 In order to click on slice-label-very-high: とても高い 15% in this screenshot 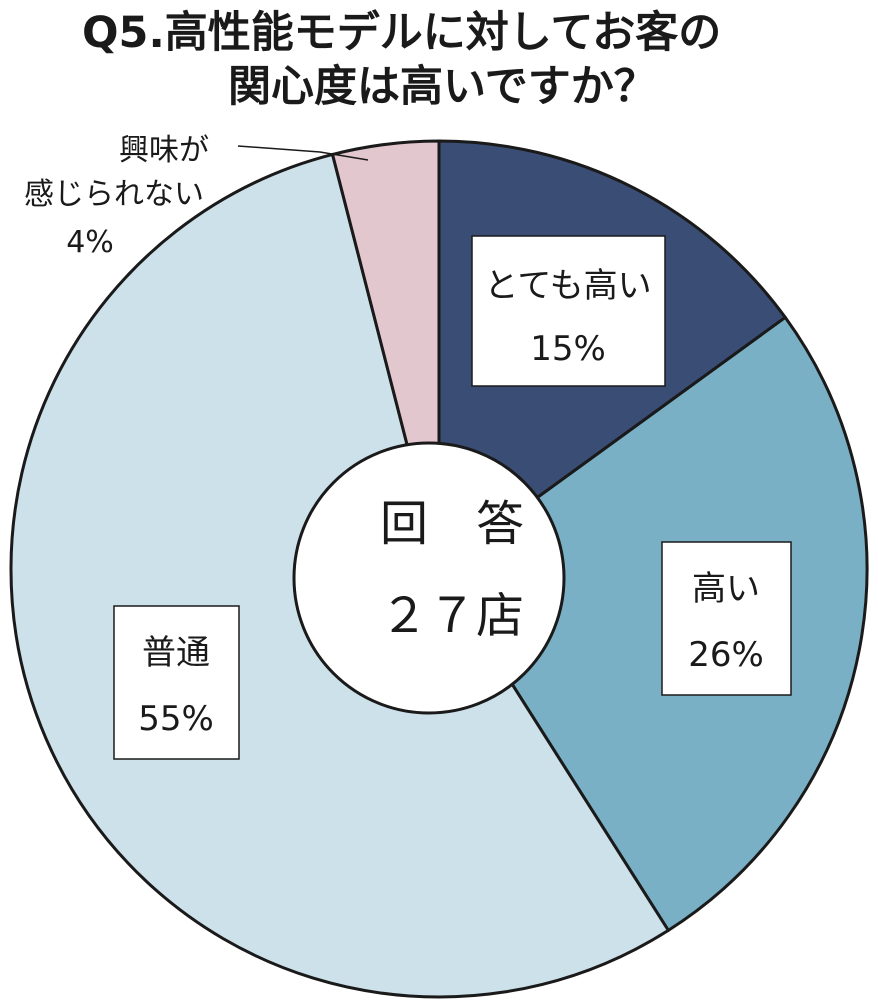, I will do `click(568, 311)`.